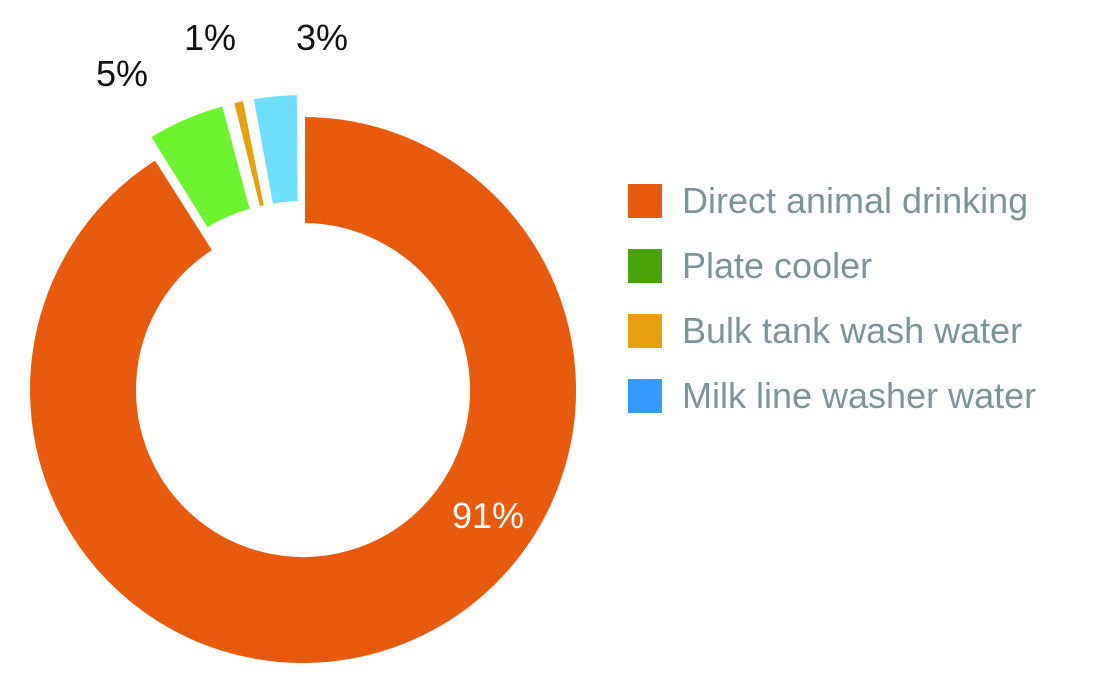 This screenshot has height=690, width=1105. What do you see at coordinates (249, 153) in the screenshot?
I see `slice-bulk-tank-wash-water` at bounding box center [249, 153].